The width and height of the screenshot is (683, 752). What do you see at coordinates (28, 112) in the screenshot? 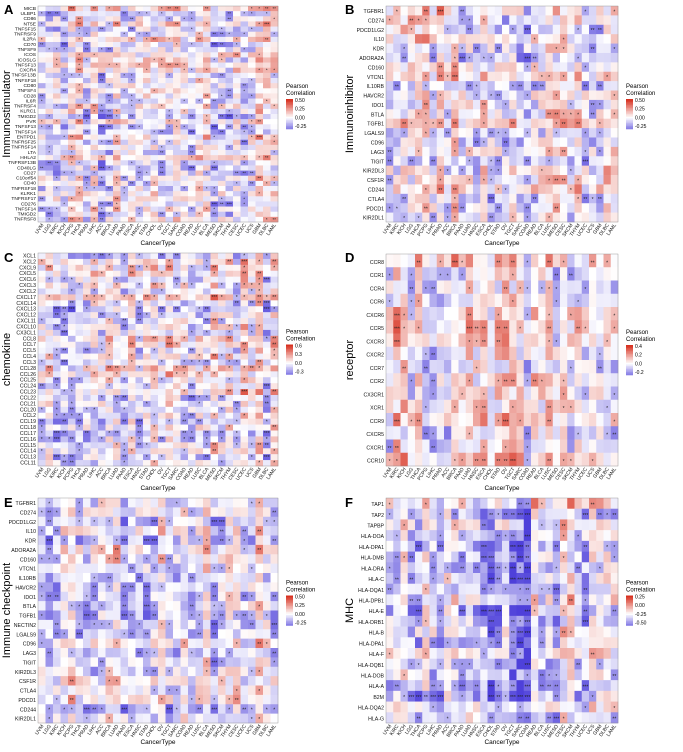
I see `row-label: KLRC1` at bounding box center [28, 112].